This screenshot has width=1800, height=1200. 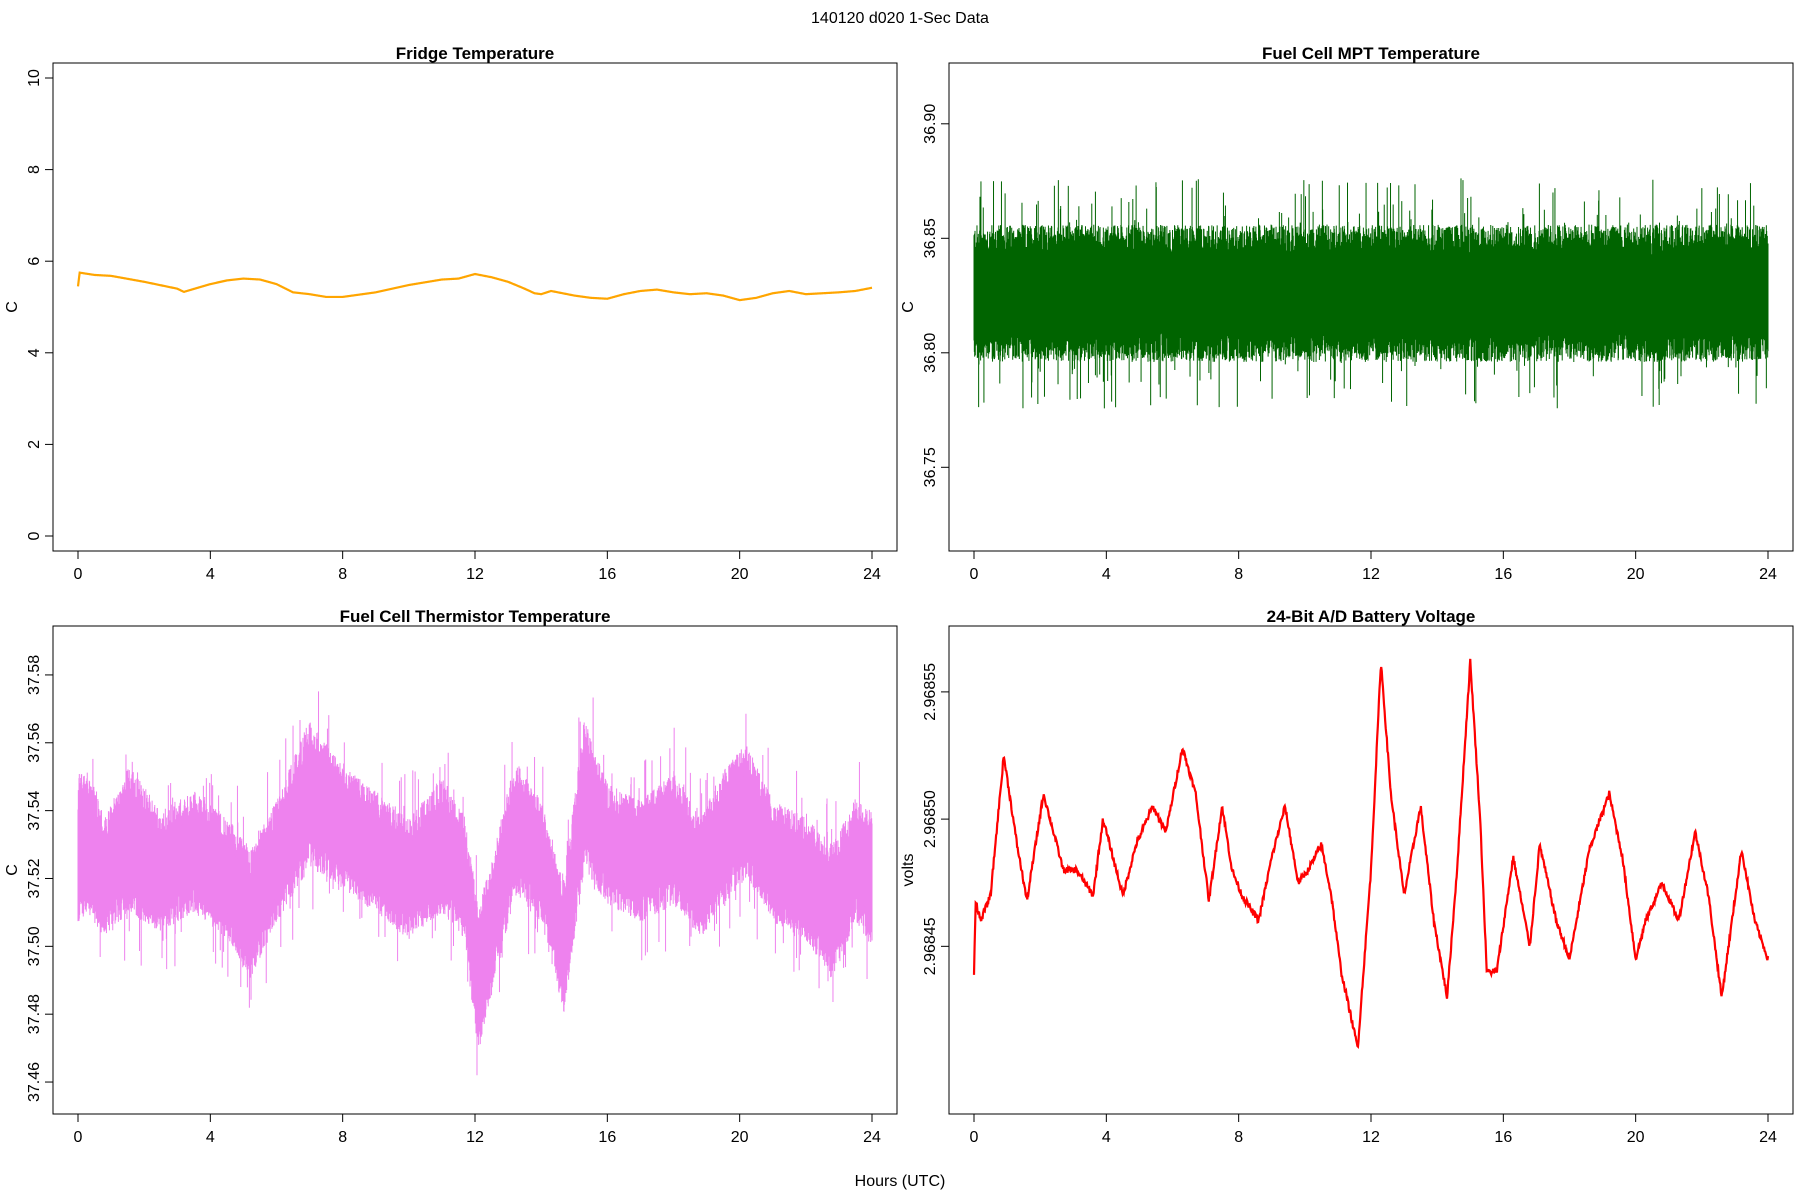 I want to click on plot-title: Fridge Temperature, so click(x=475, y=53).